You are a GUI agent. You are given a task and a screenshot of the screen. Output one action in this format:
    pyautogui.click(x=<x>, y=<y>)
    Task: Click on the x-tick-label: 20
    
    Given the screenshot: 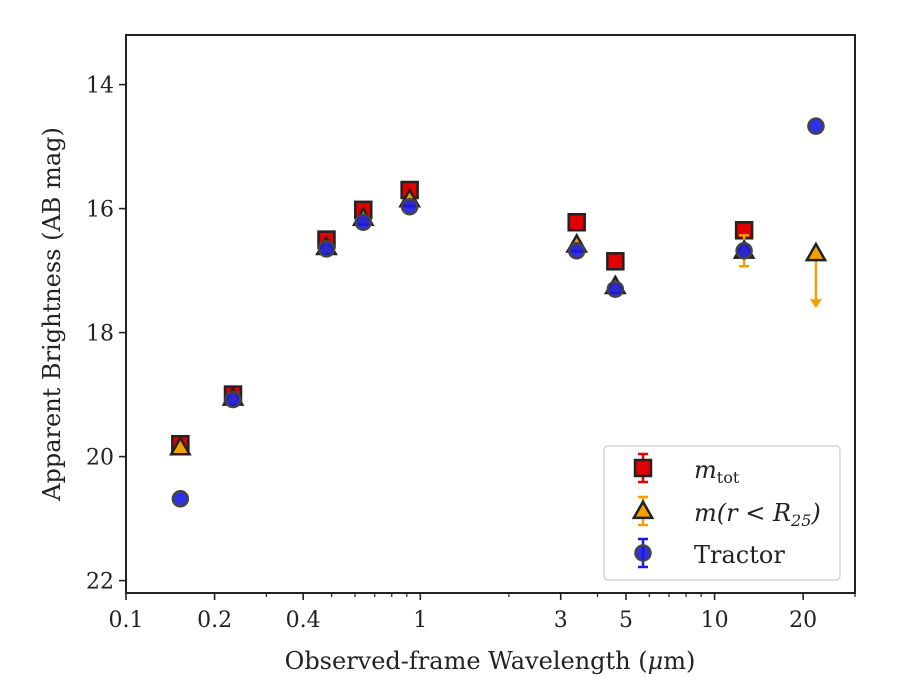 What is the action you would take?
    pyautogui.click(x=803, y=620)
    